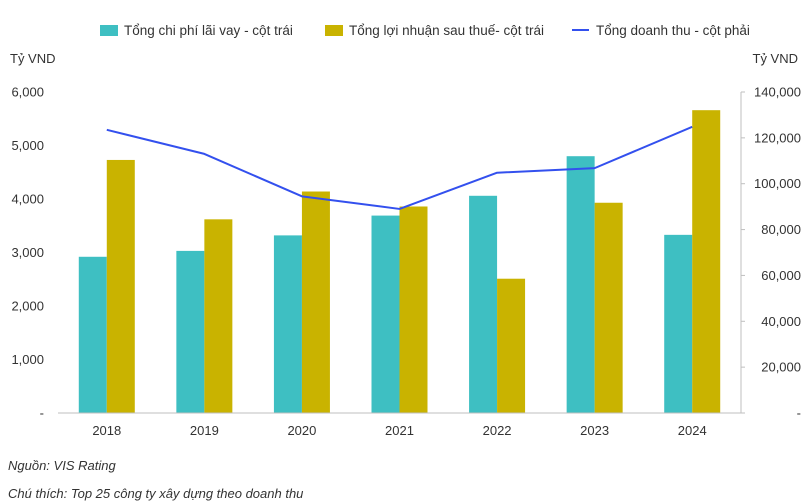  What do you see at coordinates (692, 430) in the screenshot?
I see `x-tick-label: 2024` at bounding box center [692, 430].